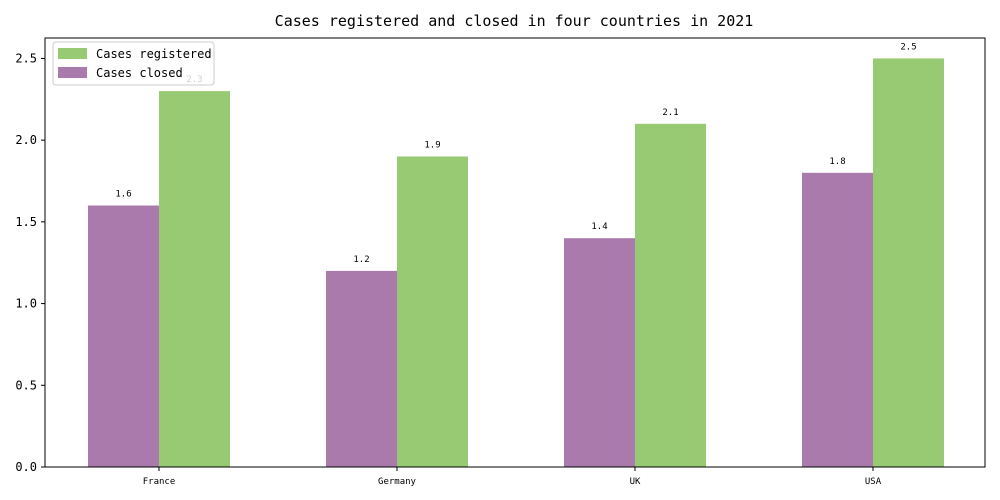 The width and height of the screenshot is (1000, 500). Describe the element at coordinates (670, 113) in the screenshot. I see `data-label: 2.1` at that location.